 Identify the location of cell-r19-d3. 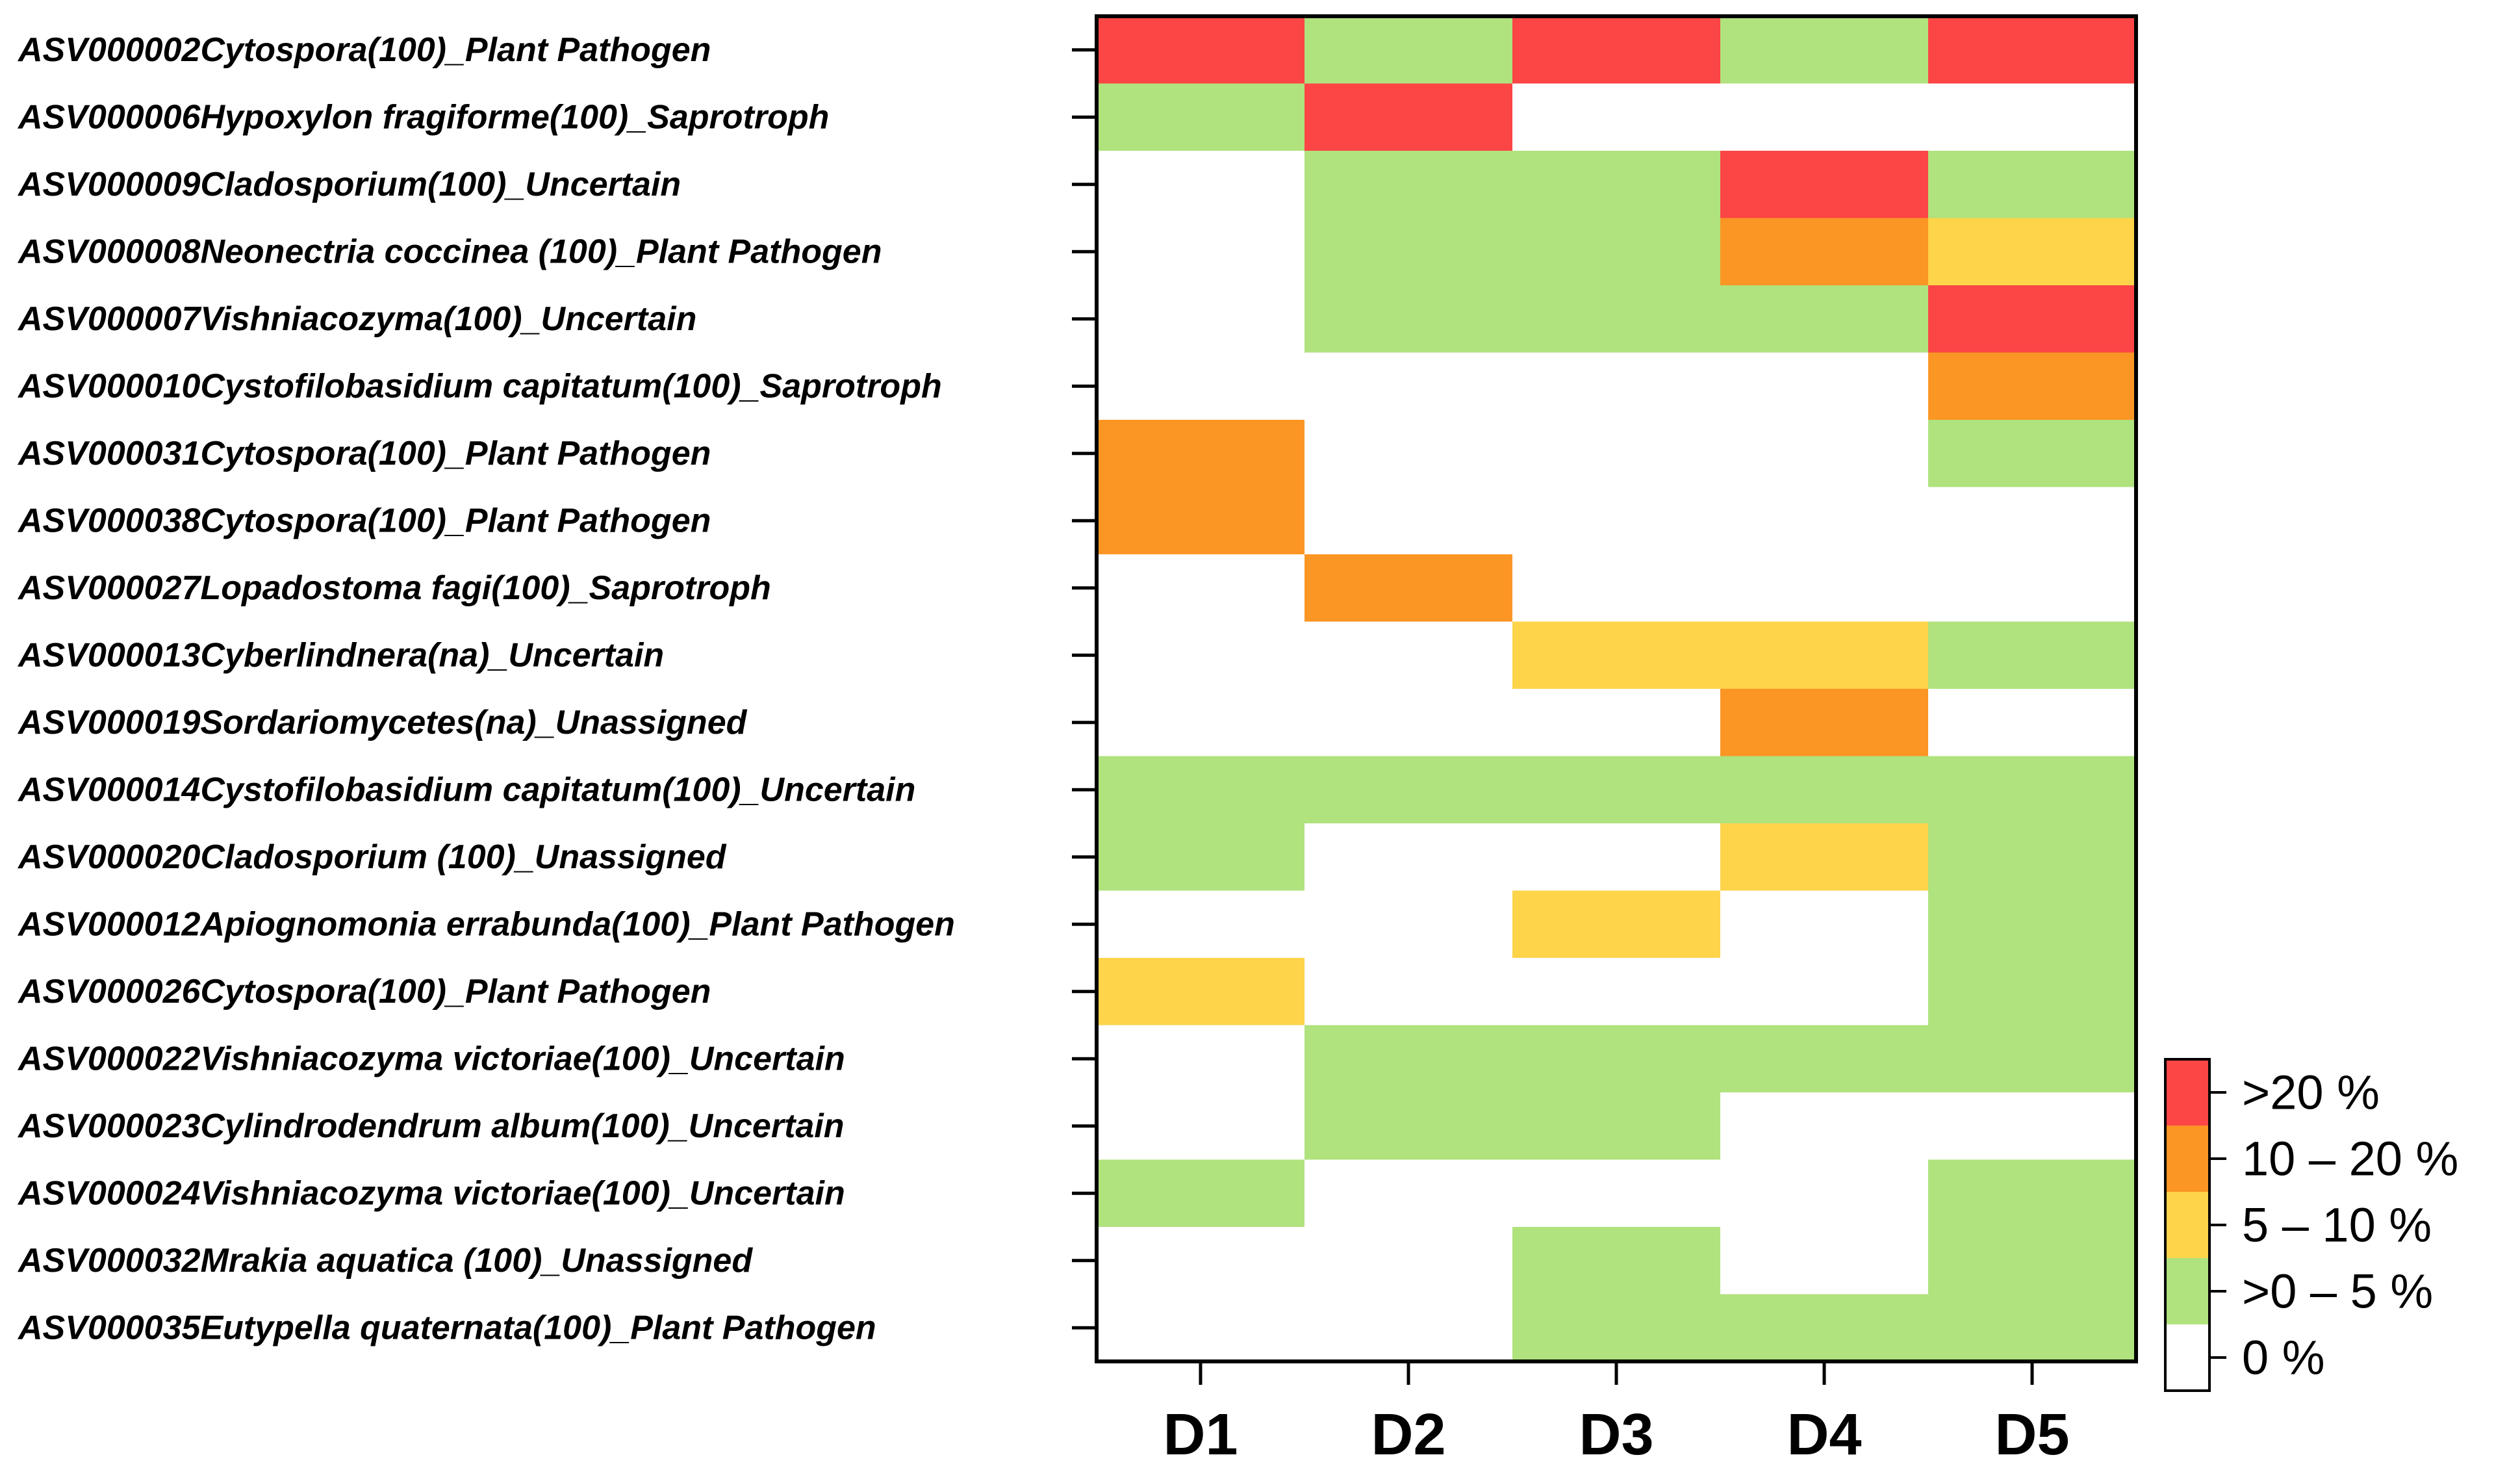
(1616, 1261).